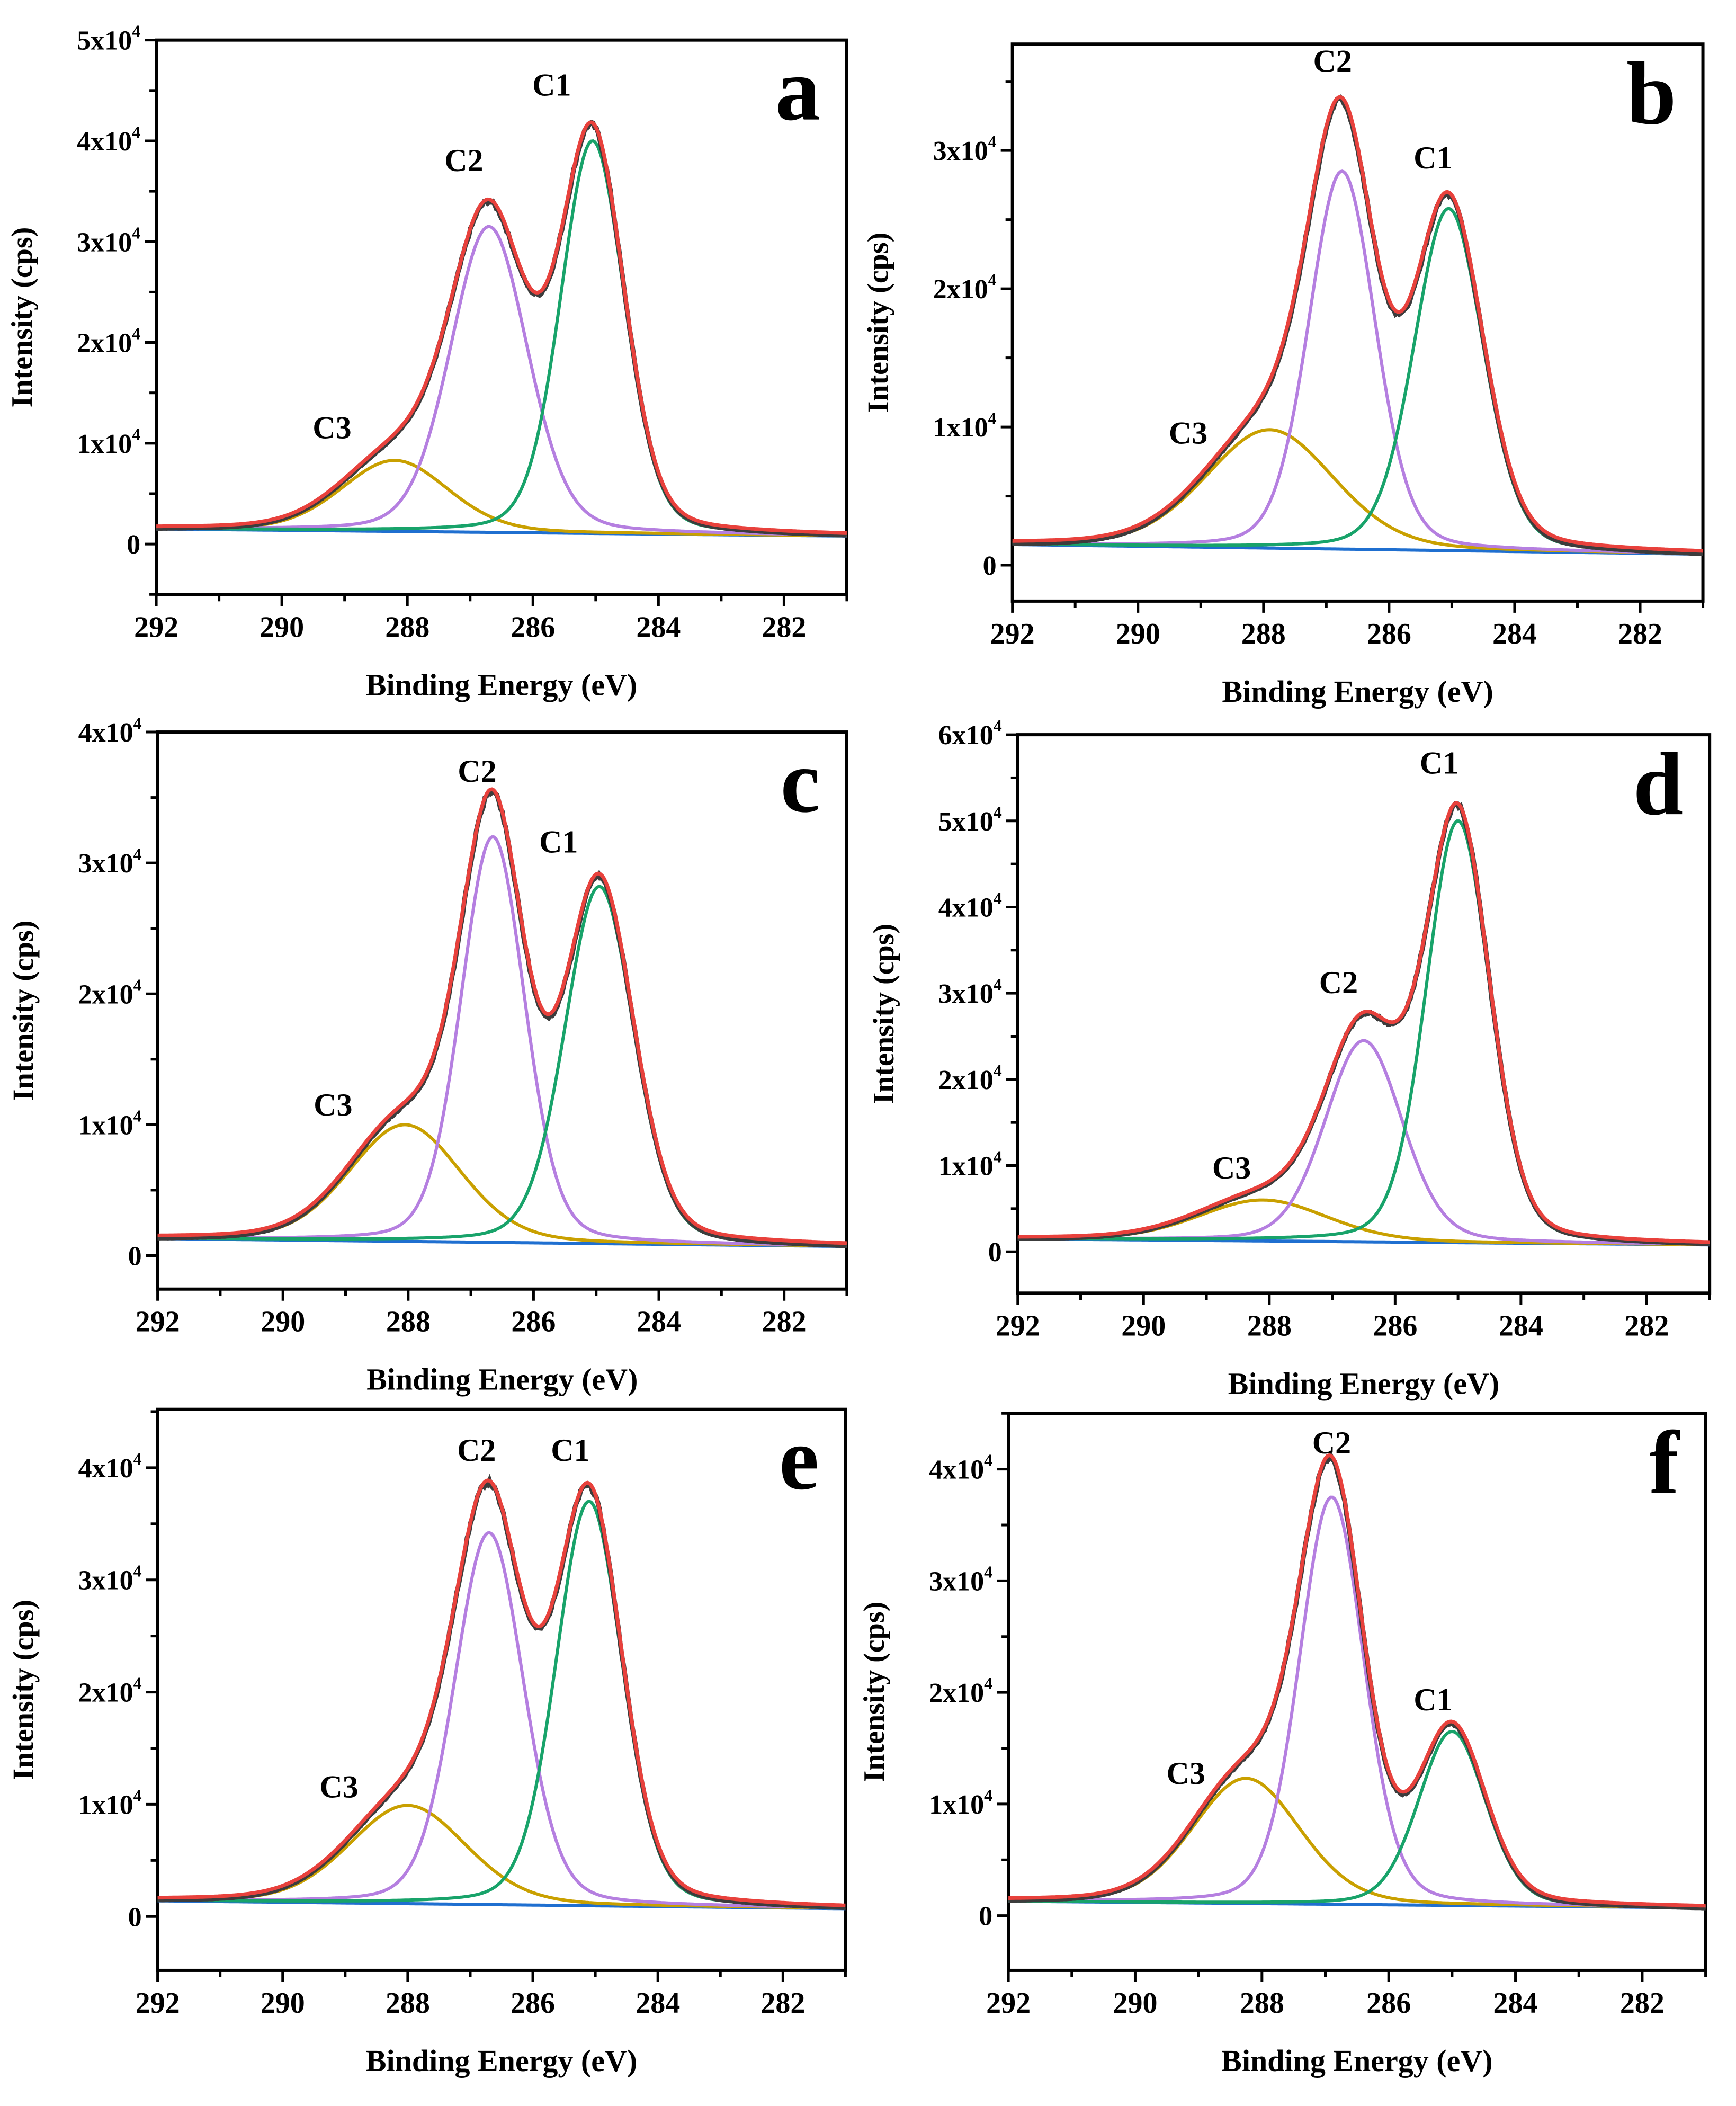 The height and width of the screenshot is (2106, 1736). What do you see at coordinates (1357, 1843) in the screenshot?
I see `component-c3-curve` at bounding box center [1357, 1843].